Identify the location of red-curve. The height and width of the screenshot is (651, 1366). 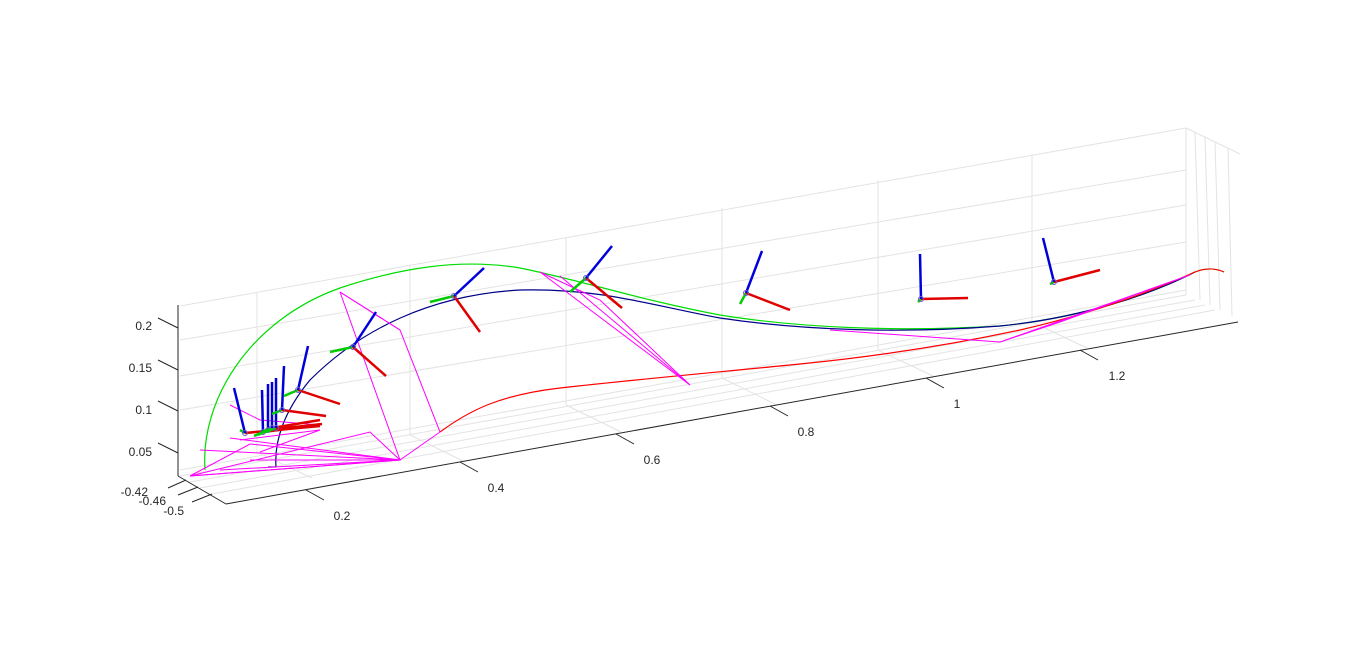
(832, 350).